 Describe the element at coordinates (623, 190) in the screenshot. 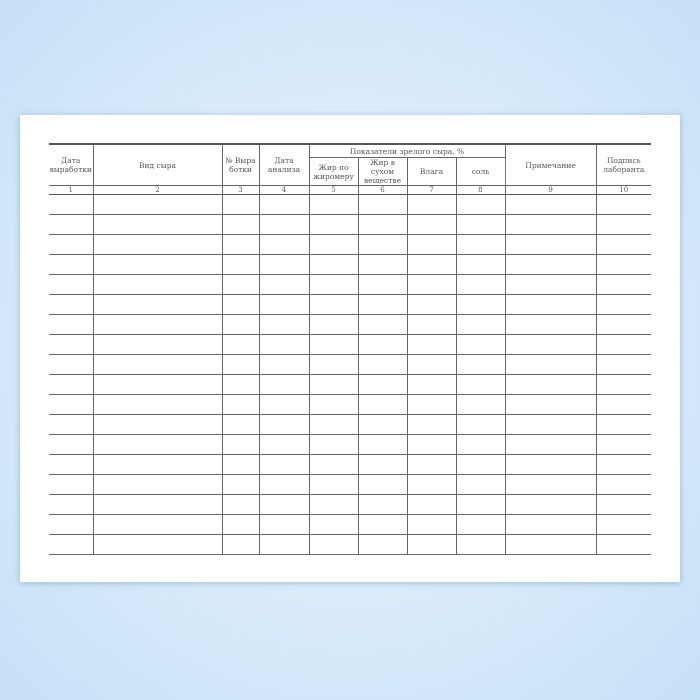

I see `column-number: 10` at that location.